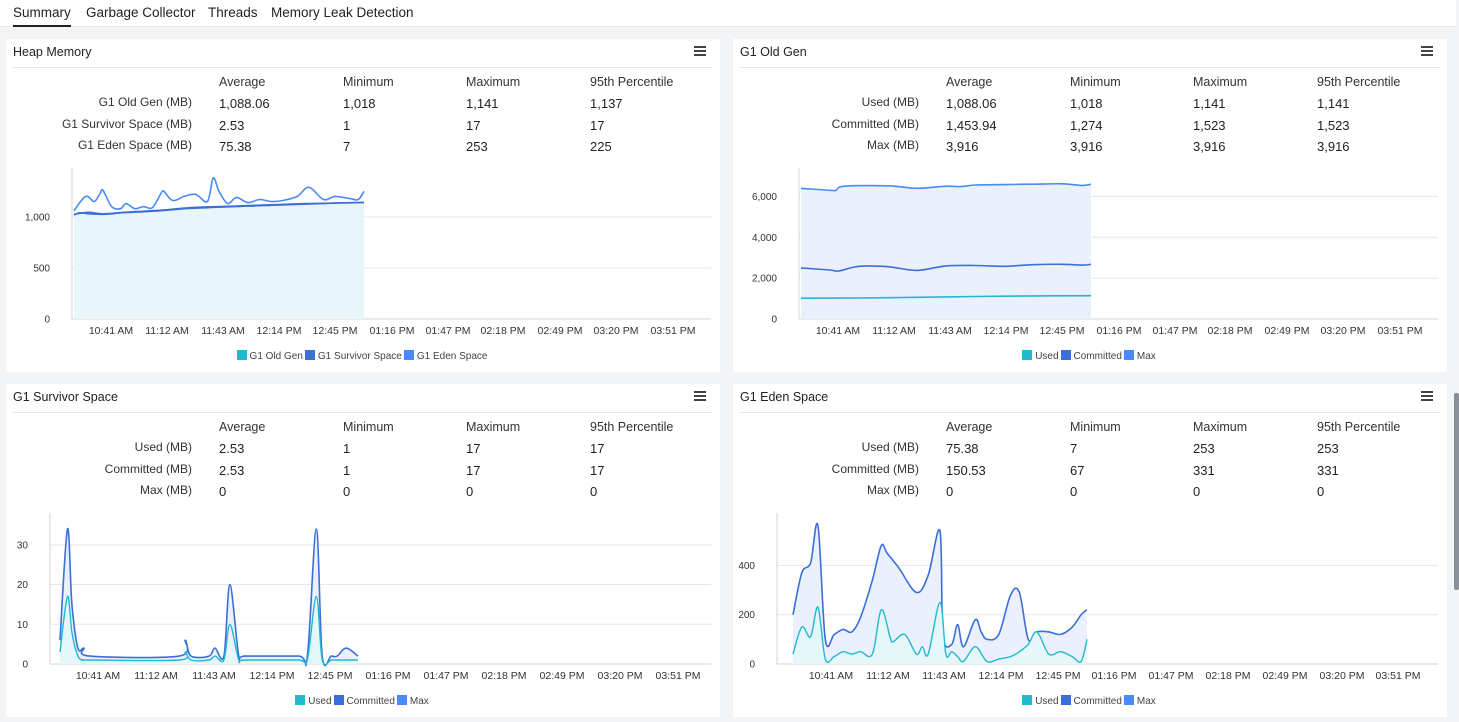  What do you see at coordinates (42, 16) in the screenshot?
I see `tab-summary: Summary` at bounding box center [42, 16].